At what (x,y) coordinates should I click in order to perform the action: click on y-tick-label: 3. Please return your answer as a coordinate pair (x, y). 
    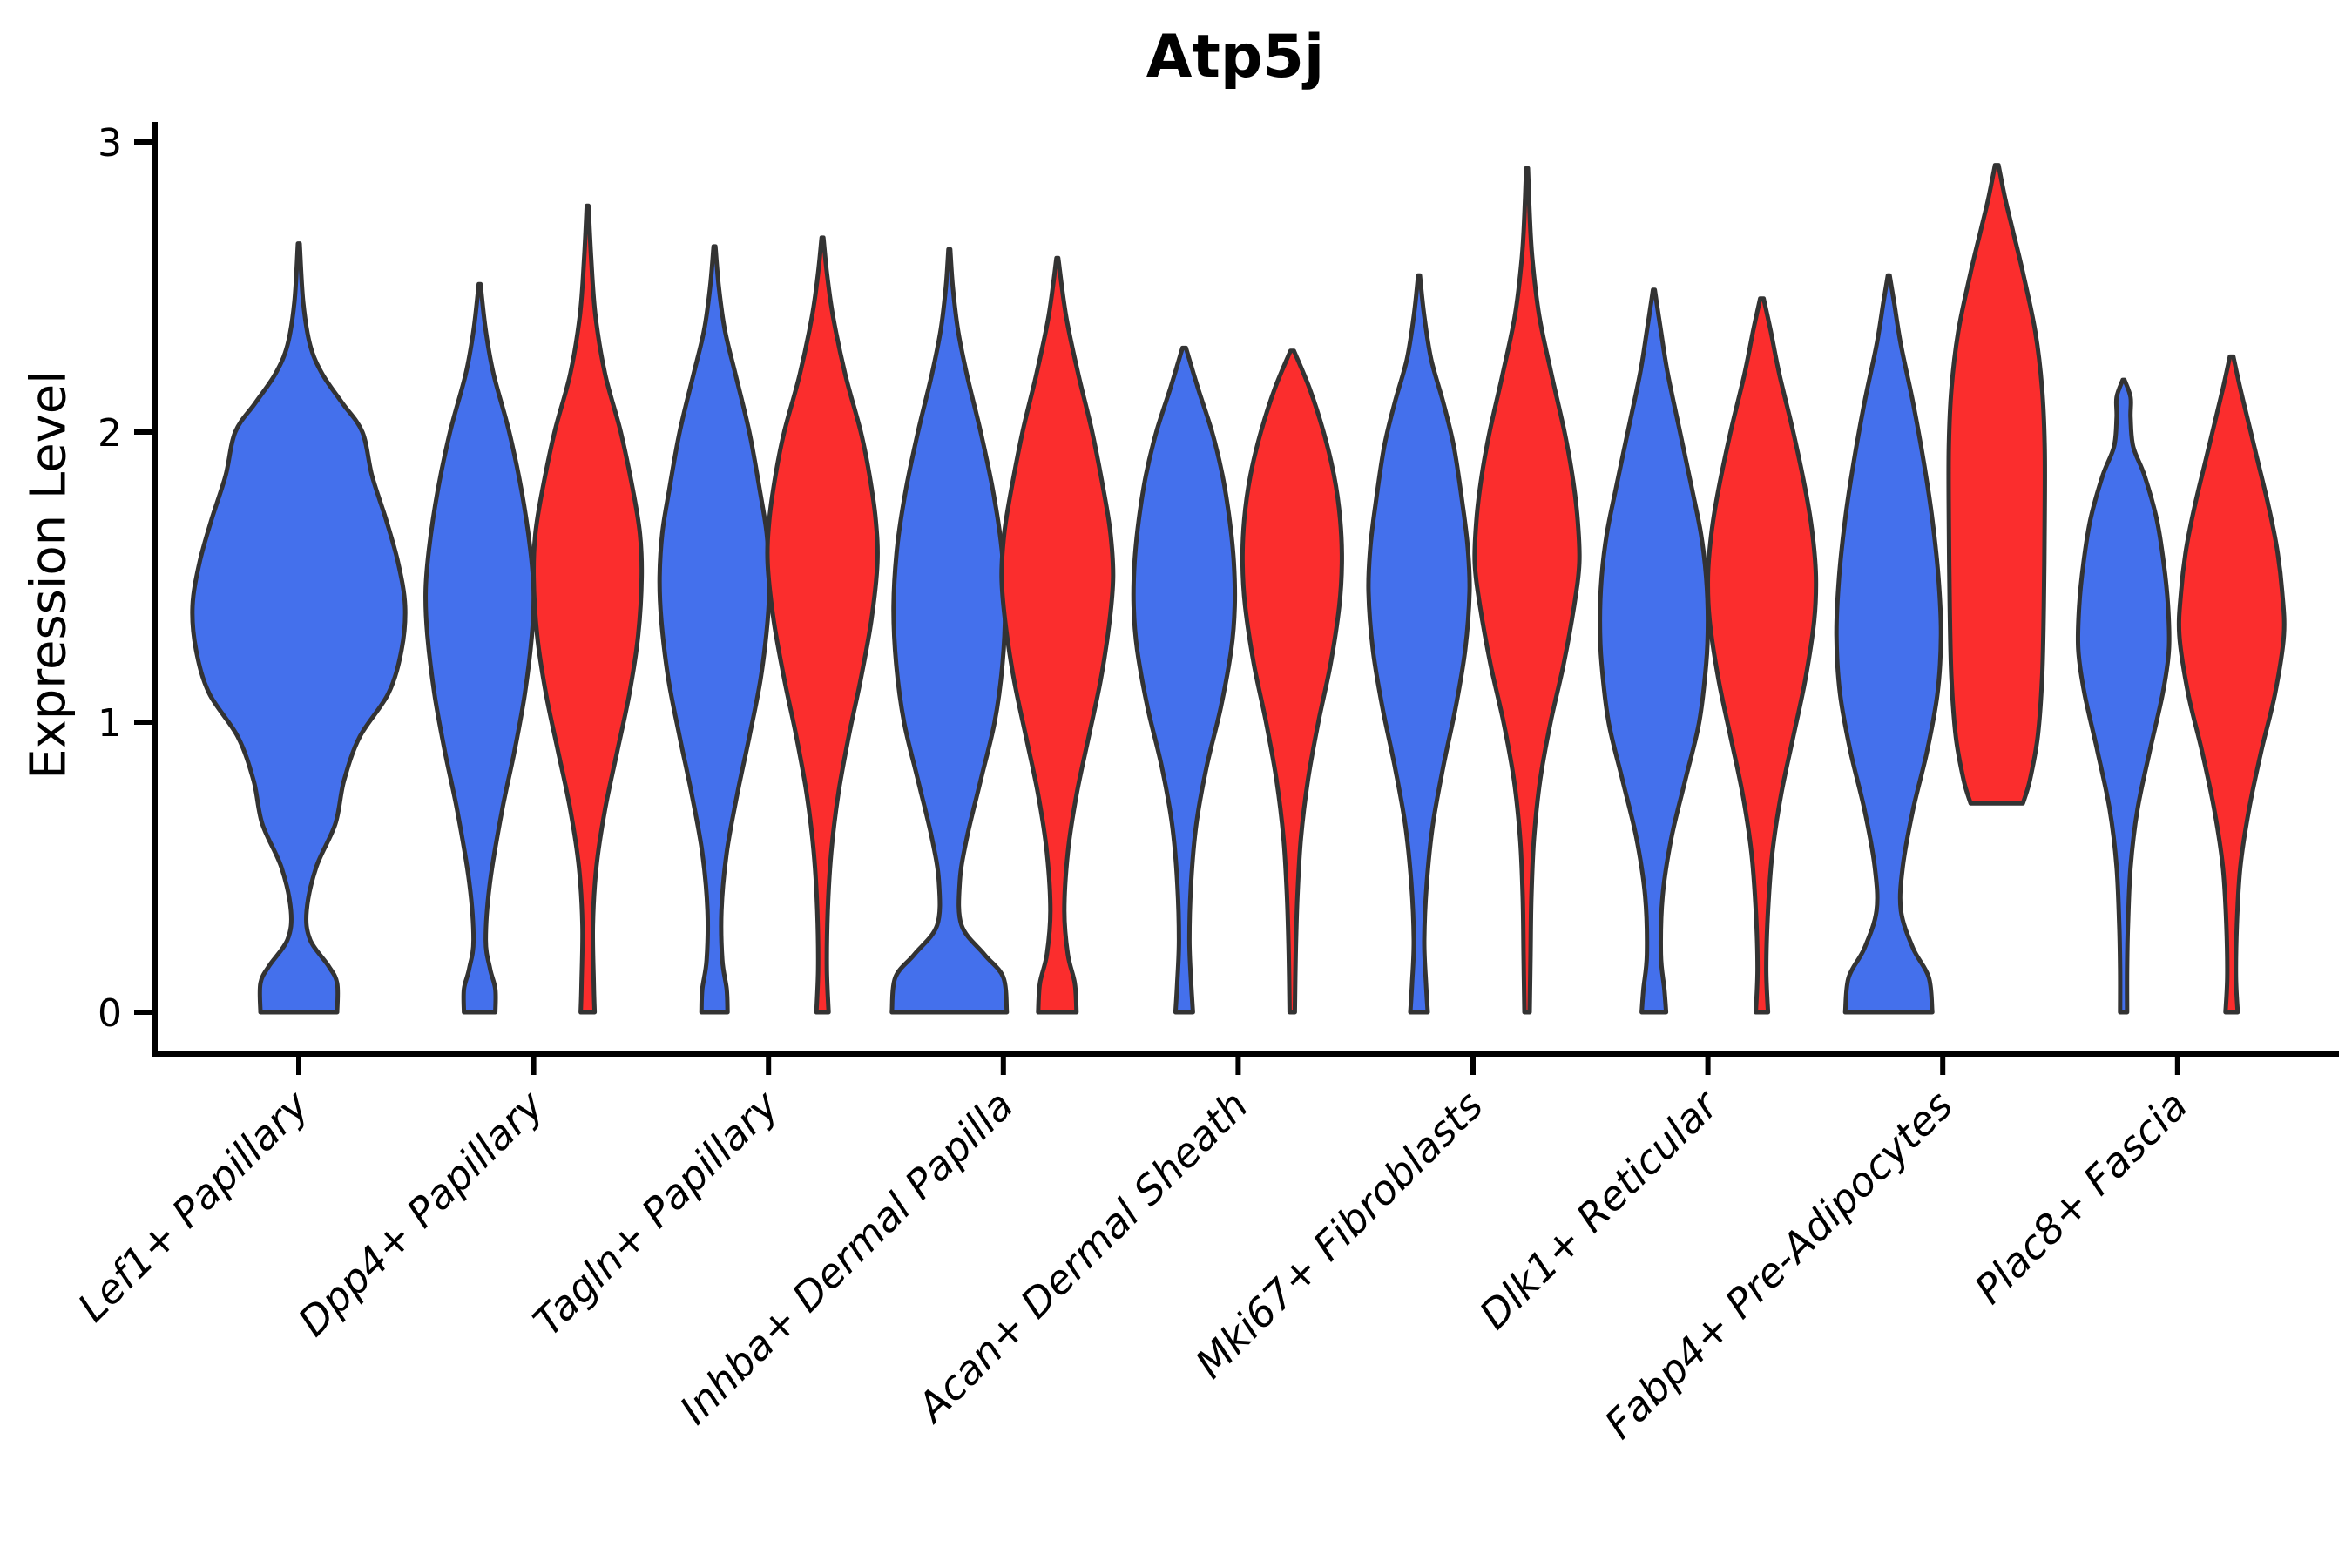
    Looking at the image, I should click on (110, 143).